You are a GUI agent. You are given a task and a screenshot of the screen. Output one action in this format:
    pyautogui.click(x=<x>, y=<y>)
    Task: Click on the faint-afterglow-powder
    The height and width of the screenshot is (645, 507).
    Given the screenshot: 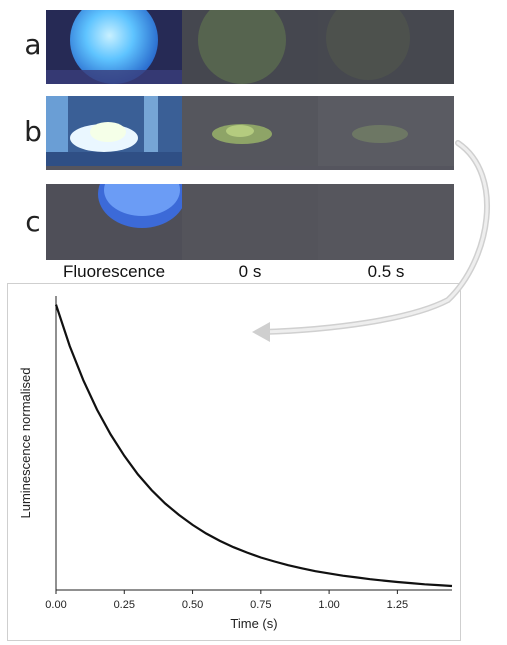 What is the action you would take?
    pyautogui.click(x=386, y=131)
    